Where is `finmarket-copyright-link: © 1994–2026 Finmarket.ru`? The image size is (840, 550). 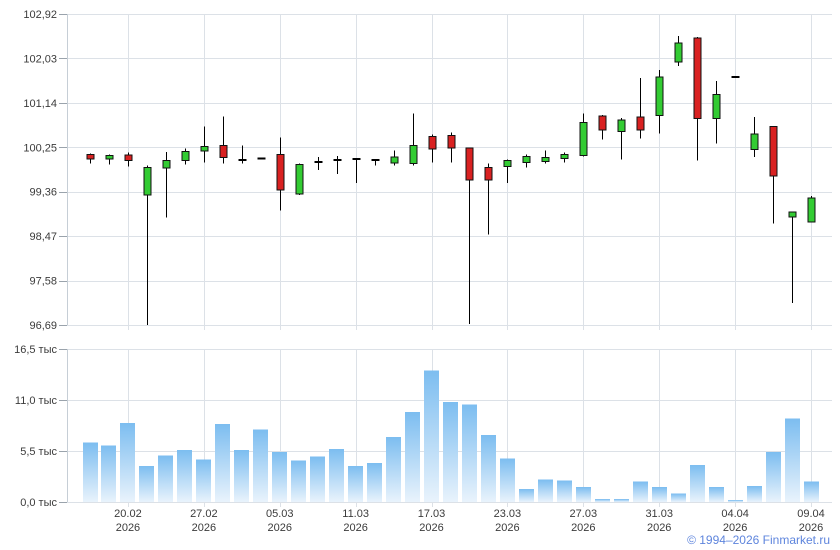
finmarket-copyright-link: © 1994–2026 Finmarket.ru is located at coordinates (758, 540).